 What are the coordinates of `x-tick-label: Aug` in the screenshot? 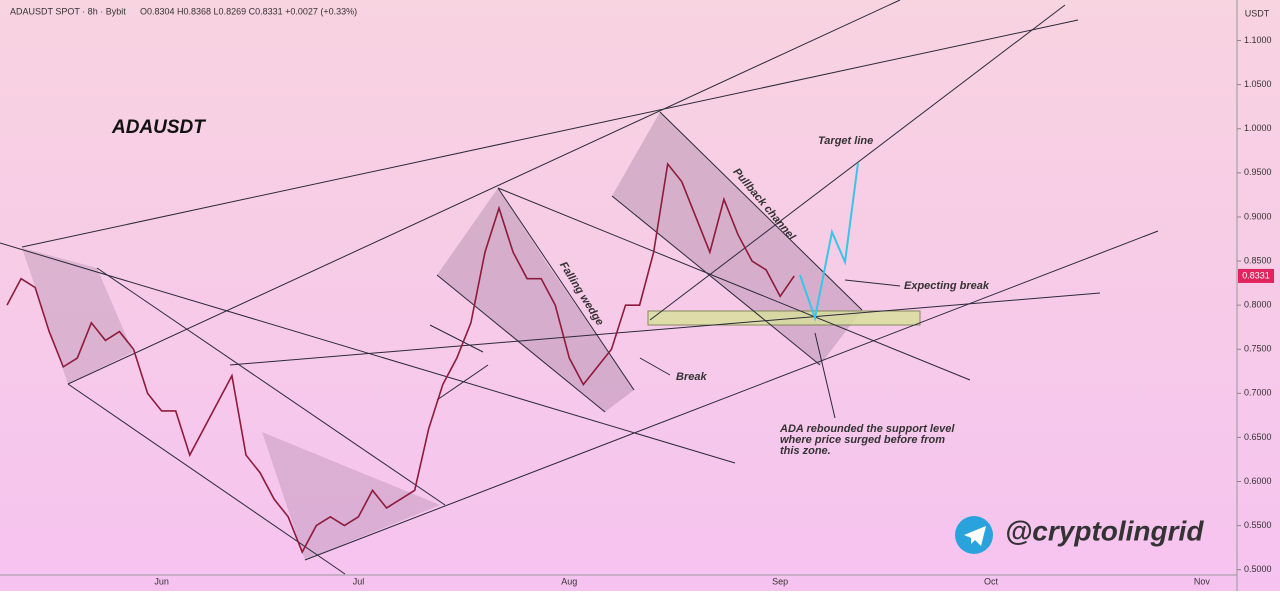 It's located at (569, 581).